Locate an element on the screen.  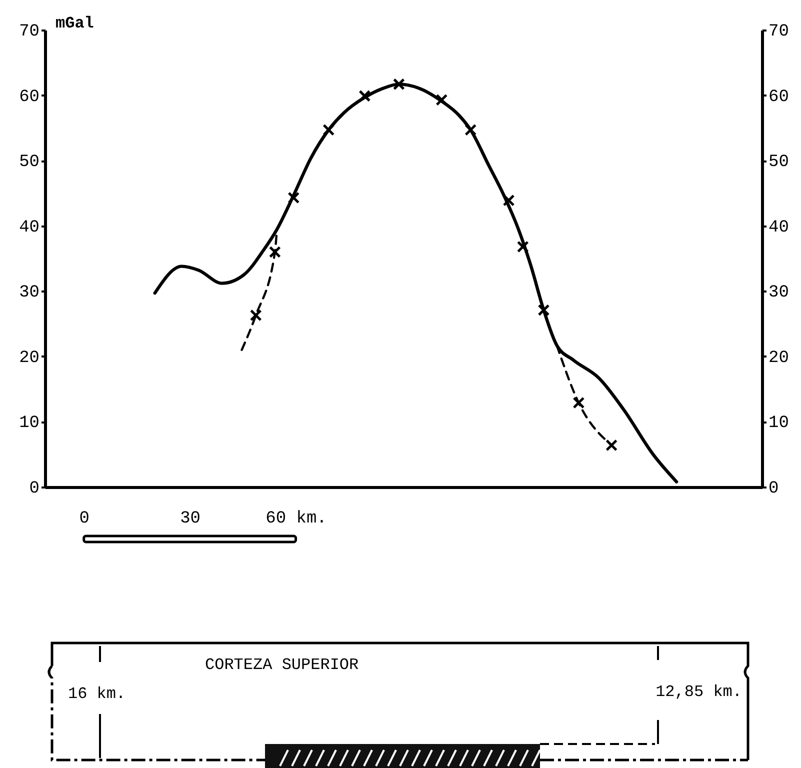
y2-tick-label: 20 is located at coordinates (778, 358).